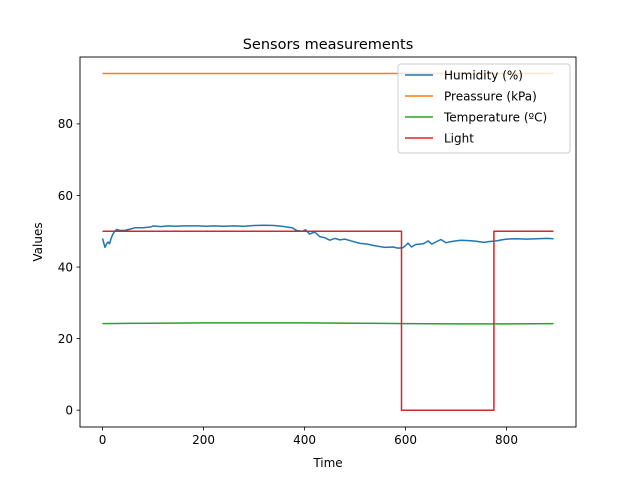 The image size is (640, 484). What do you see at coordinates (495, 118) in the screenshot?
I see `legend-label-3: Temperature (ºC)` at bounding box center [495, 118].